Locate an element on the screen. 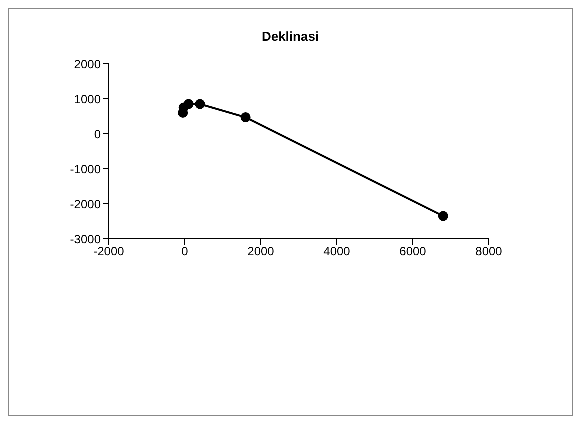  x-tick-label: 8000 is located at coordinates (489, 251).